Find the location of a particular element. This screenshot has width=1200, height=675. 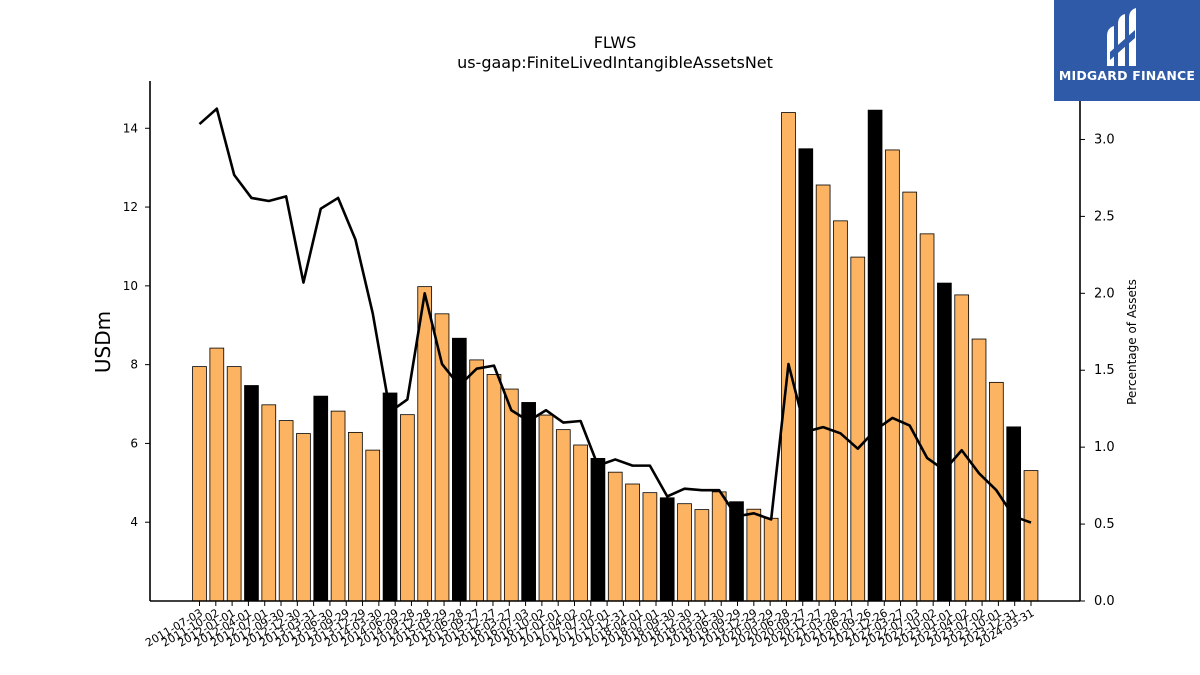

y2-tick-label: 2.5 is located at coordinates (1104, 216).